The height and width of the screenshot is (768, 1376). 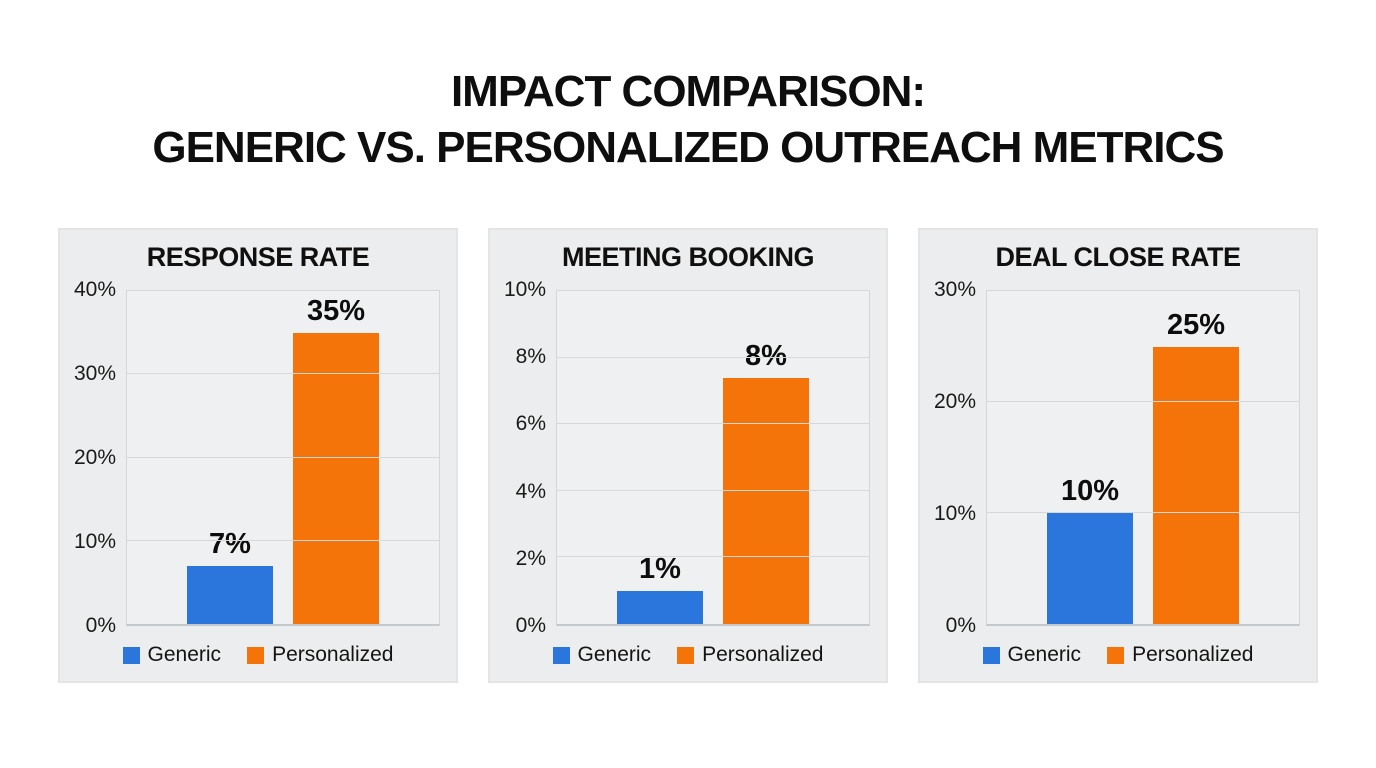 What do you see at coordinates (660, 588) in the screenshot?
I see `bar-generic: 1%` at bounding box center [660, 588].